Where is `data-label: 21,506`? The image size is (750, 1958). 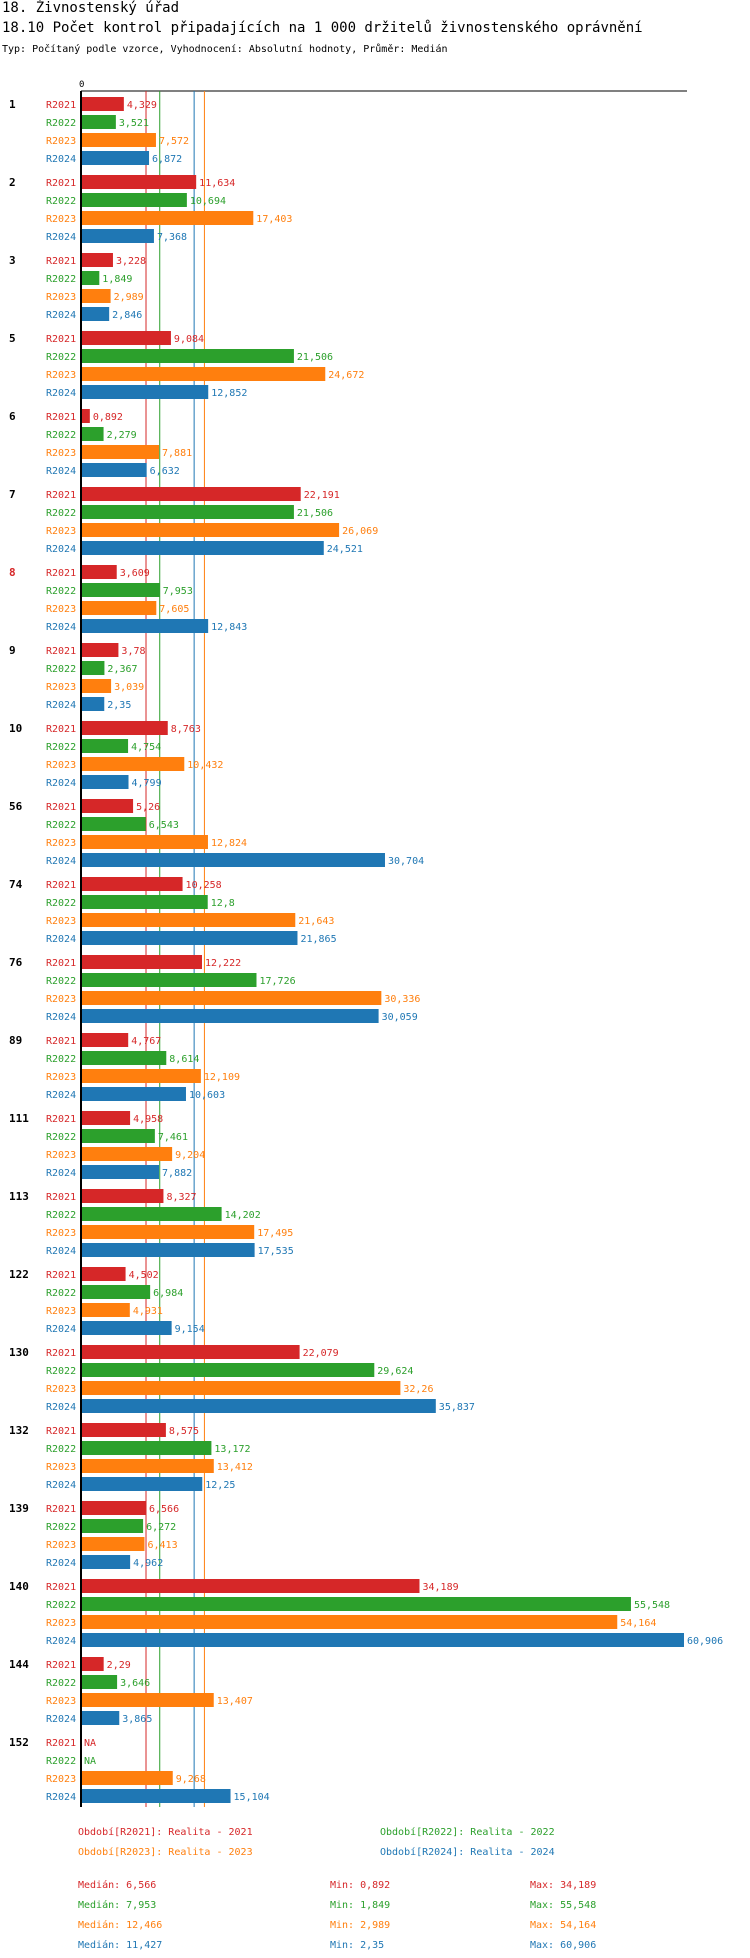 data-label: 21,506 is located at coordinates (315, 357).